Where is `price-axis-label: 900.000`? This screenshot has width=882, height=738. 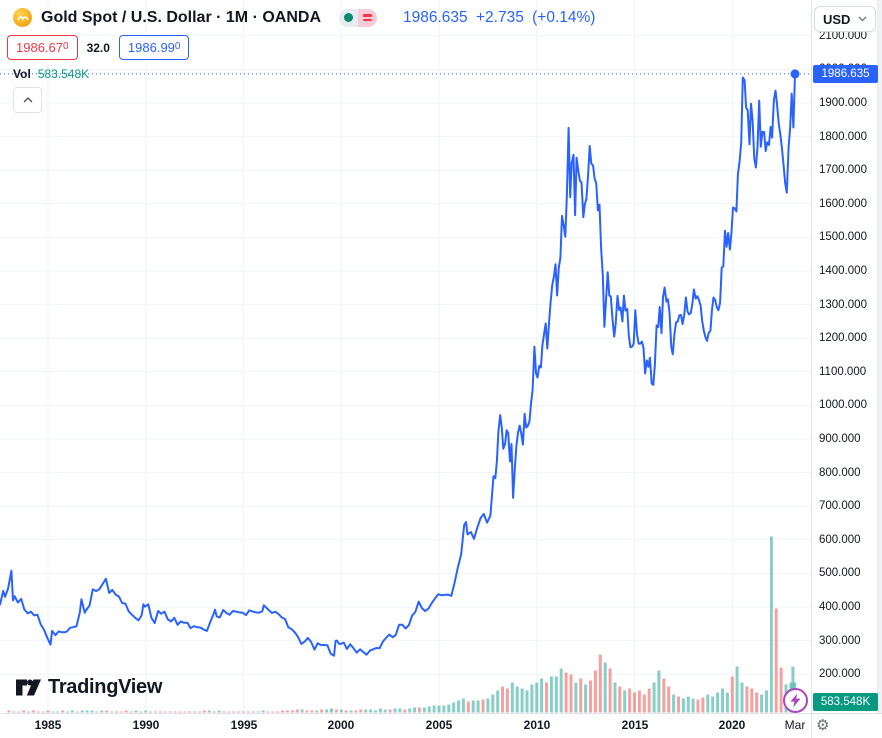 price-axis-label: 900.000 is located at coordinates (840, 439).